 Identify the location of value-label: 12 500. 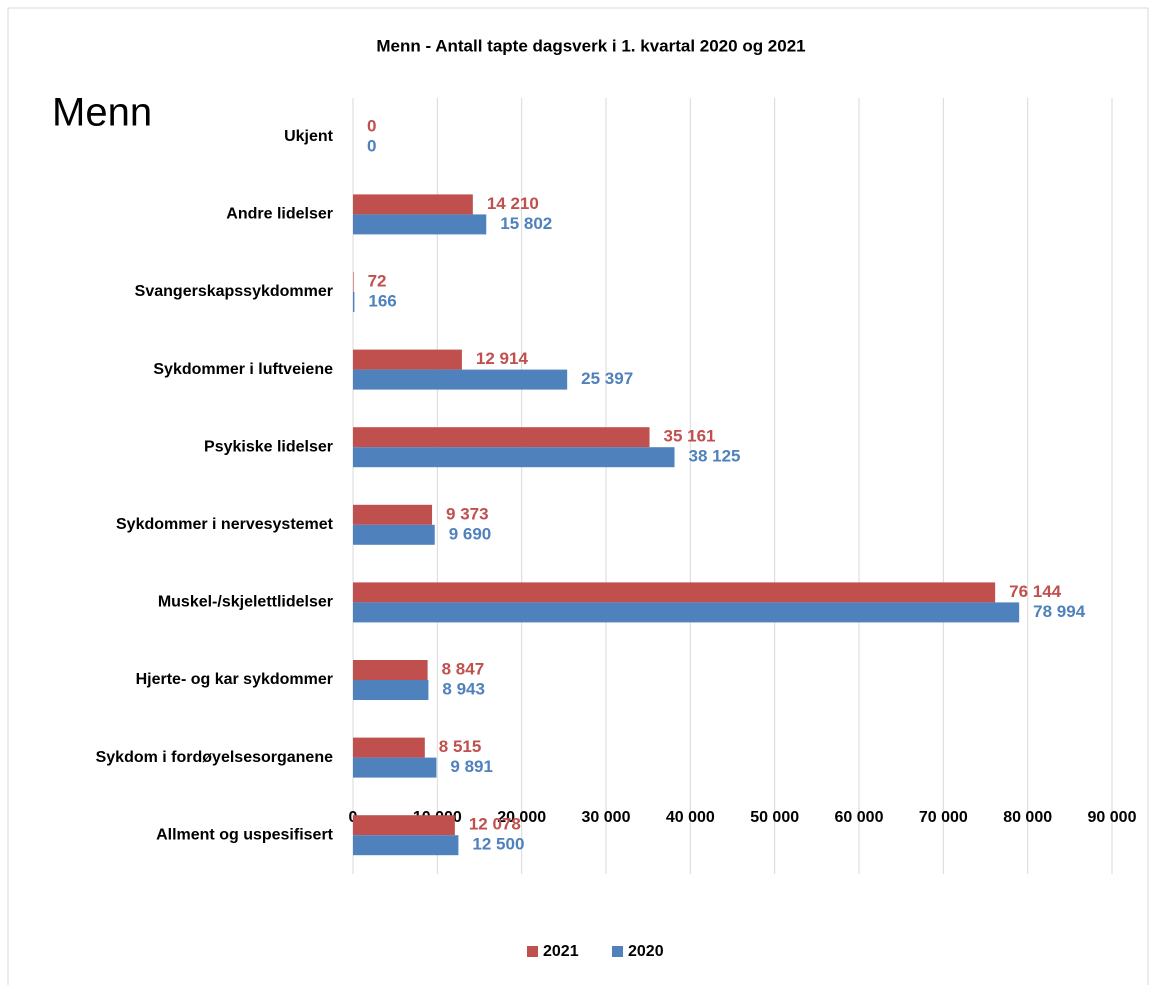
(498, 844).